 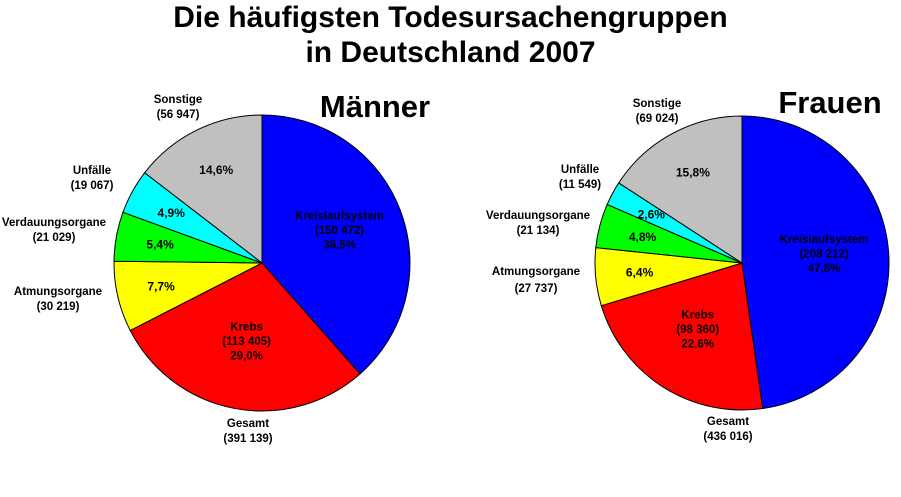 What do you see at coordinates (652, 214) in the screenshot?
I see `slice-percent-label: 2,6%` at bounding box center [652, 214].